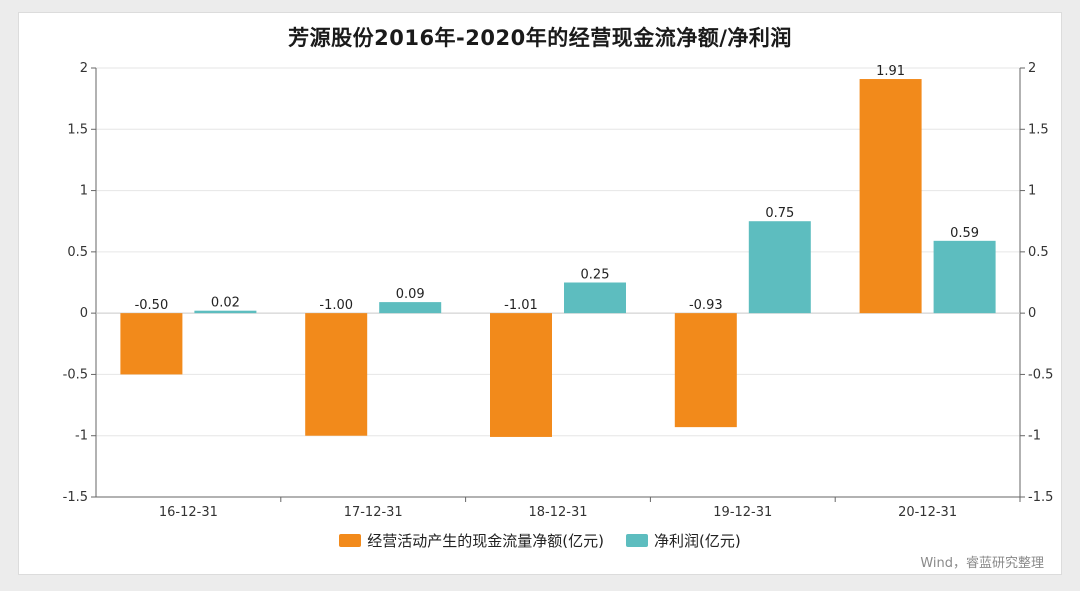 This screenshot has height=591, width=1080. Describe the element at coordinates (637, 540) in the screenshot. I see `legend-swatch-net-profit` at that location.